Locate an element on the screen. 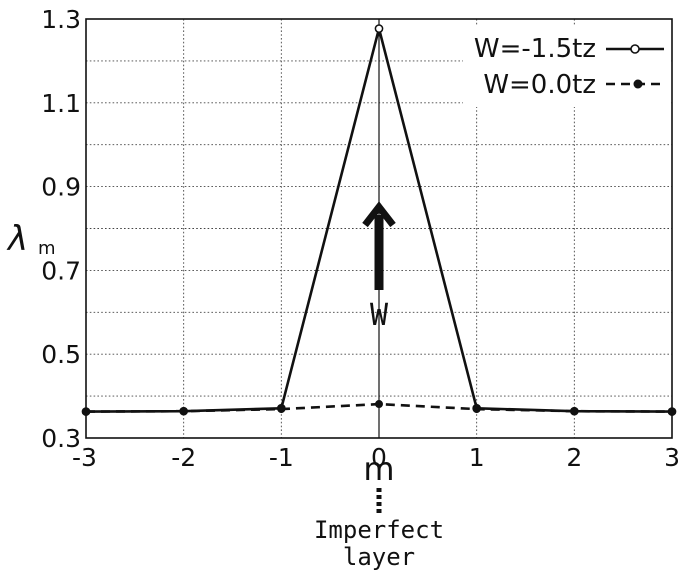 This screenshot has height=572, width=681. x-axis-label: m is located at coordinates (378, 469).